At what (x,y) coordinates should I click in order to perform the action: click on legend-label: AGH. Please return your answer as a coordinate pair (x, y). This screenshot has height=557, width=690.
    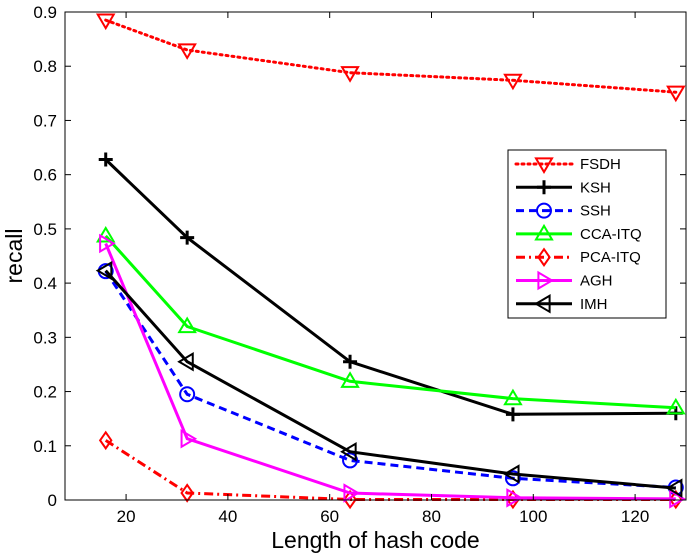
    Looking at the image, I should click on (596, 281).